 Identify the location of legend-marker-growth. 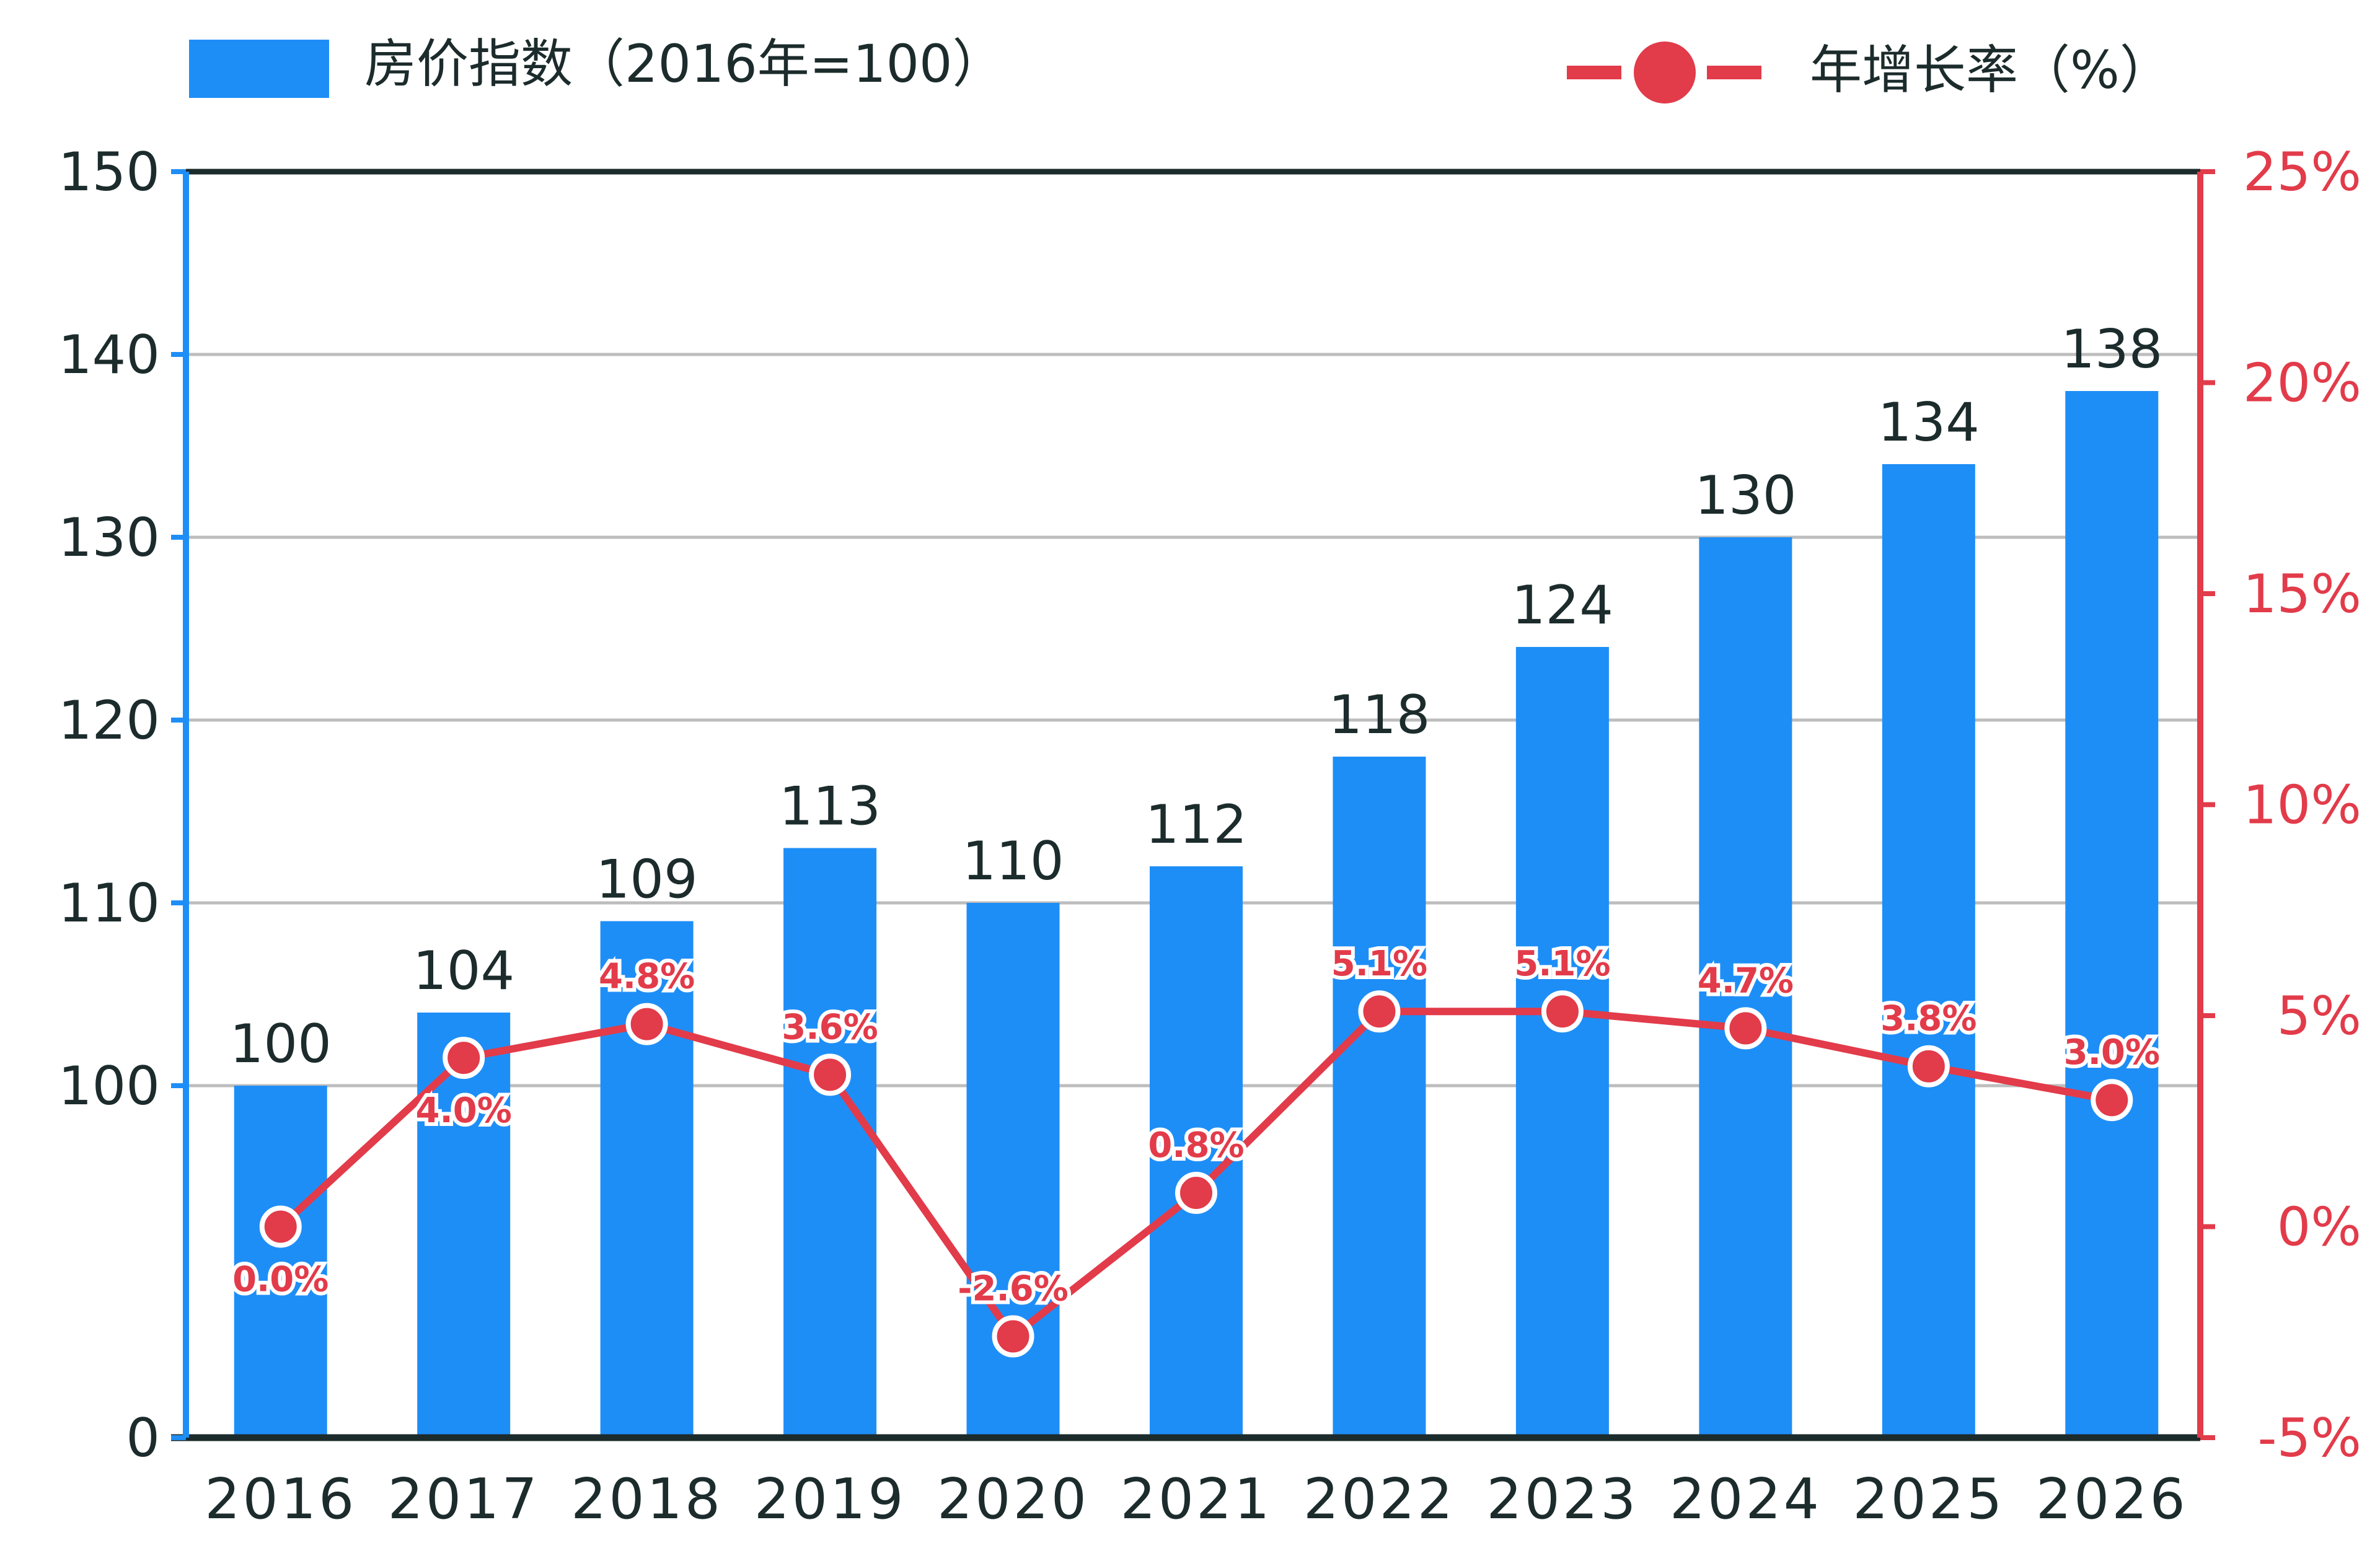
(1665, 72).